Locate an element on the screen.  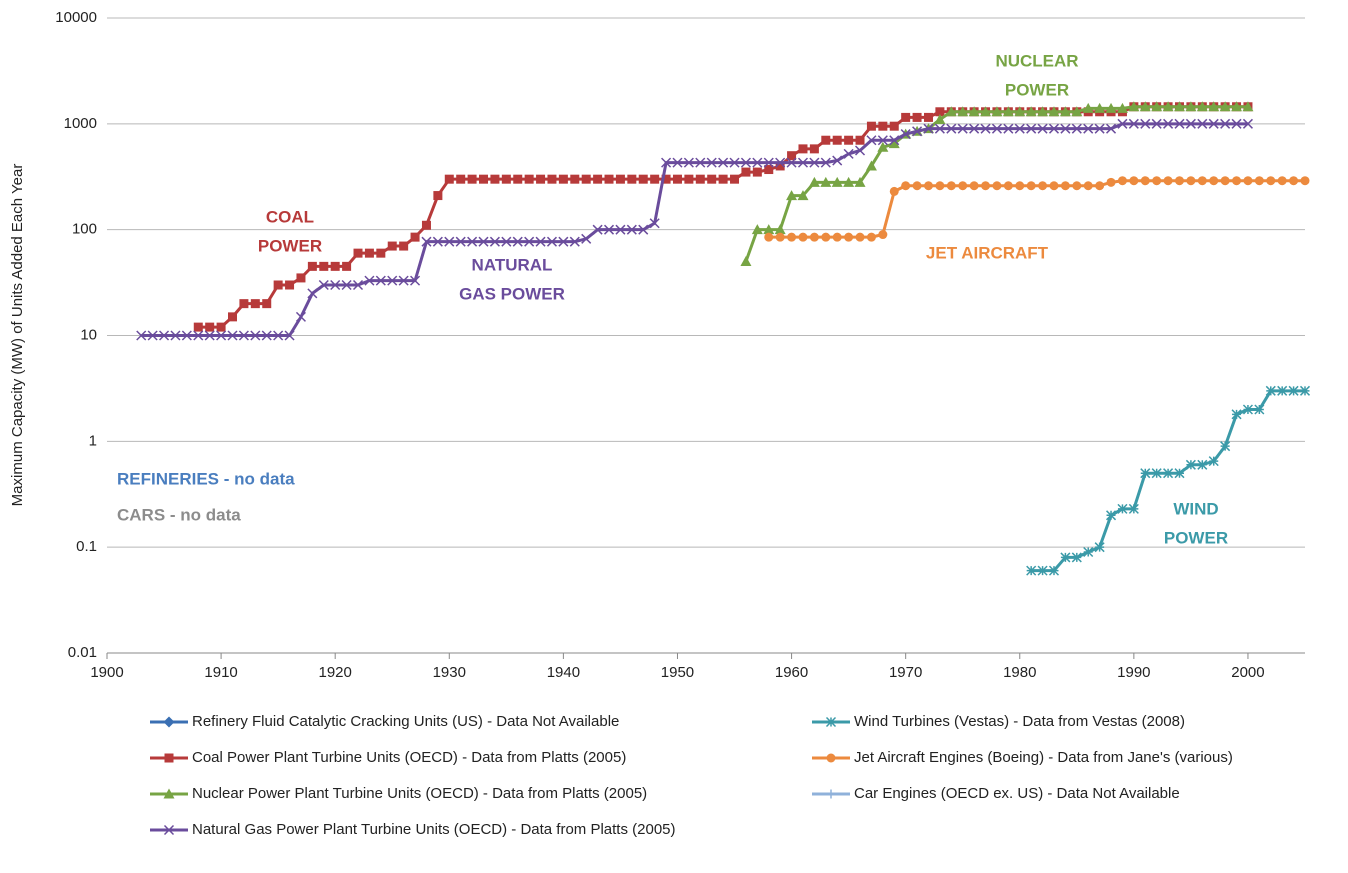
annotation: CARS - no data is located at coordinates (179, 514).